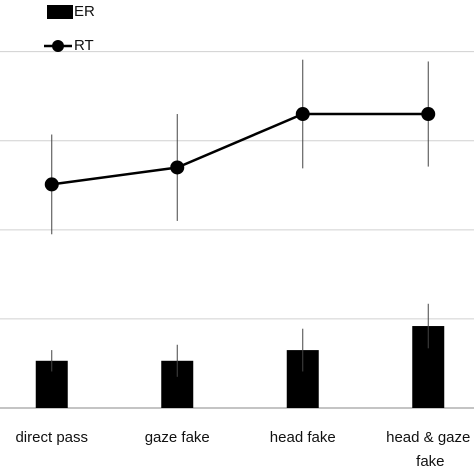  I want to click on label-line: head & gaze, so click(428, 437).